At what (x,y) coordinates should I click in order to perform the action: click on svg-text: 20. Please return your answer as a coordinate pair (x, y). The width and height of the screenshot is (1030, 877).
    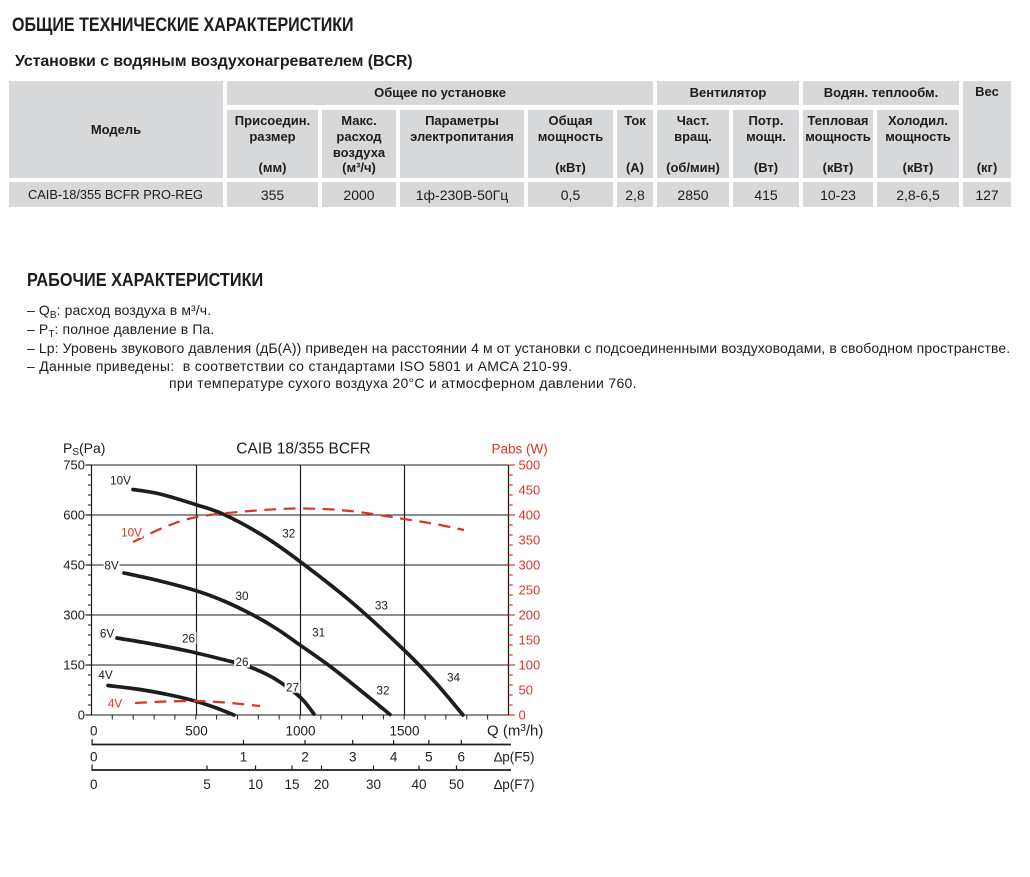
    Looking at the image, I should click on (321, 784).